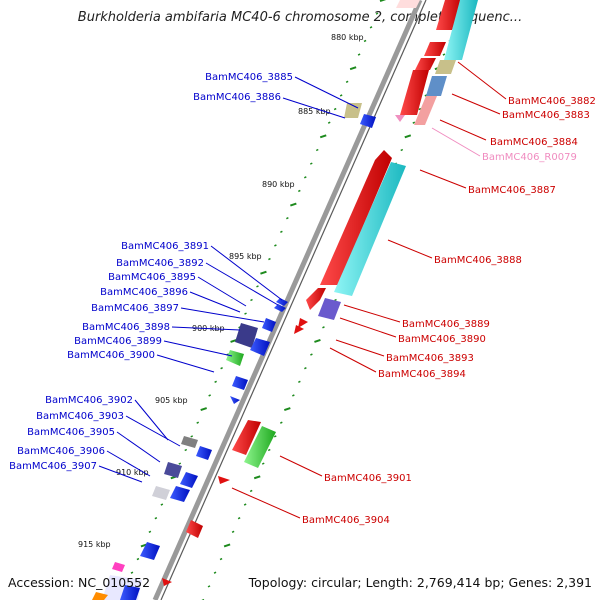 This screenshot has width=600, height=600. I want to click on gene-label-forward: BamMC406_3901, so click(368, 478).